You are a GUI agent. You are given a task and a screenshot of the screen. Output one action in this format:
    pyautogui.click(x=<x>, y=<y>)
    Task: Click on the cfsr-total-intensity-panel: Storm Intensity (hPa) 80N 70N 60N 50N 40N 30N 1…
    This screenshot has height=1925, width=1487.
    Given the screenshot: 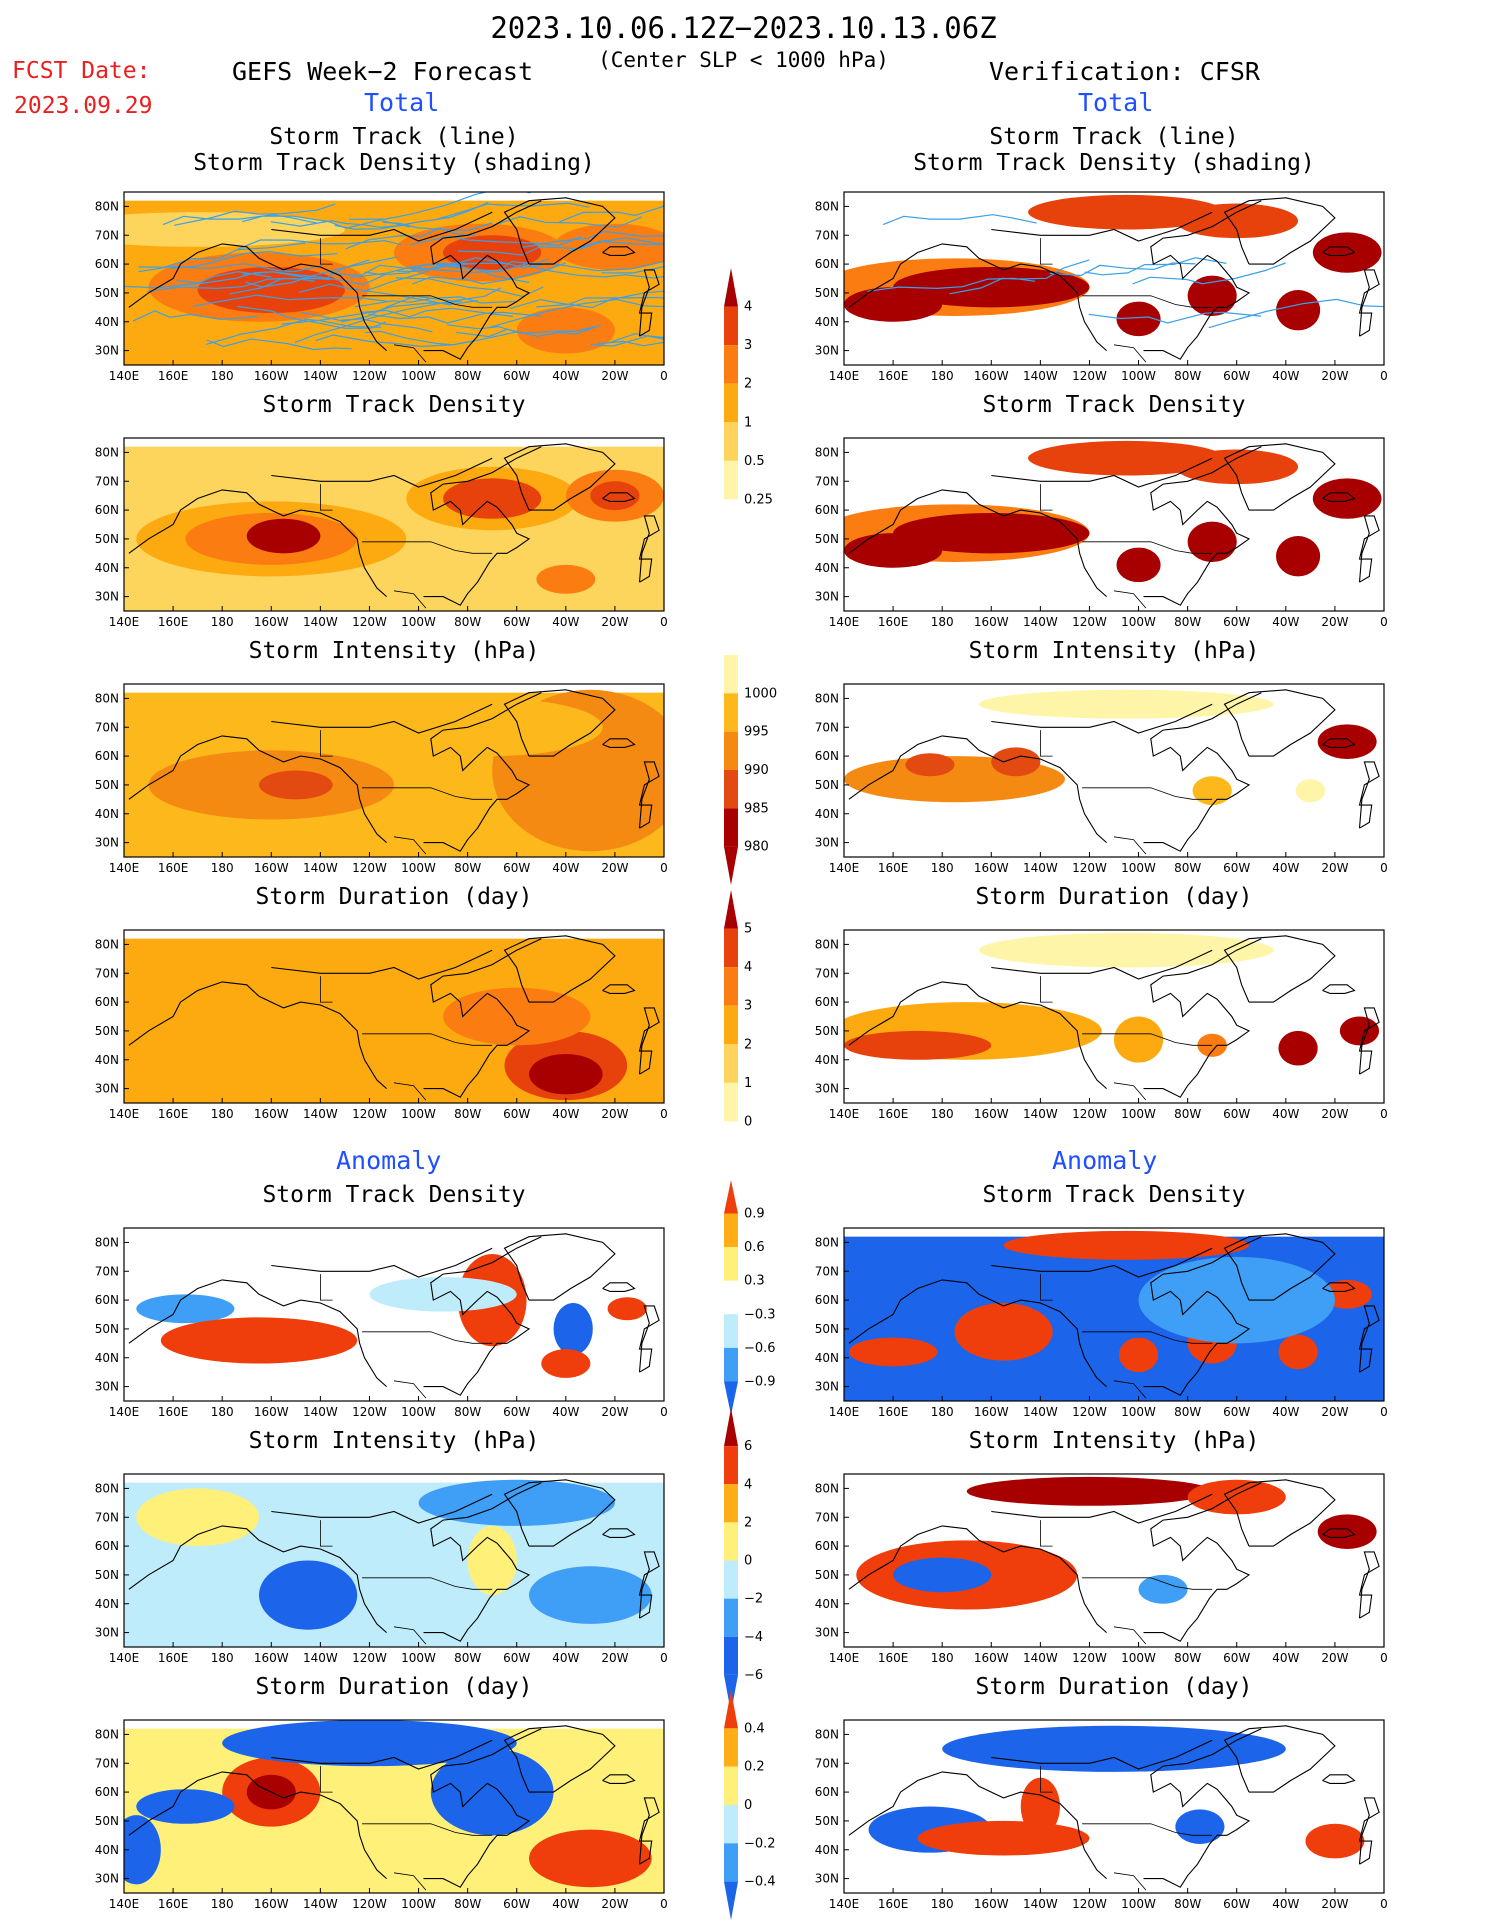 What is the action you would take?
    pyautogui.click(x=1101, y=758)
    